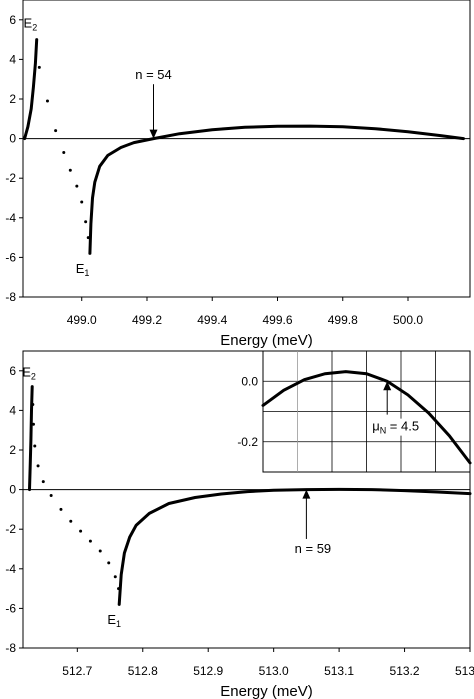 The width and height of the screenshot is (474, 699). Describe the element at coordinates (405, 671) in the screenshot. I see `x-tick-label: 513.2` at that location.